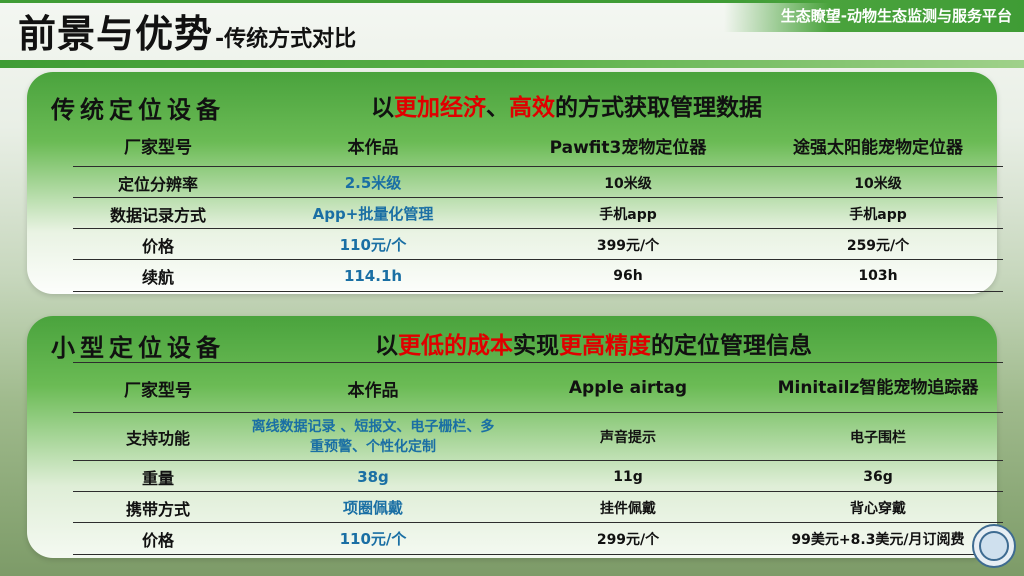  Describe the element at coordinates (628, 245) in the screenshot. I see `table-cell: 399元/个` at that location.